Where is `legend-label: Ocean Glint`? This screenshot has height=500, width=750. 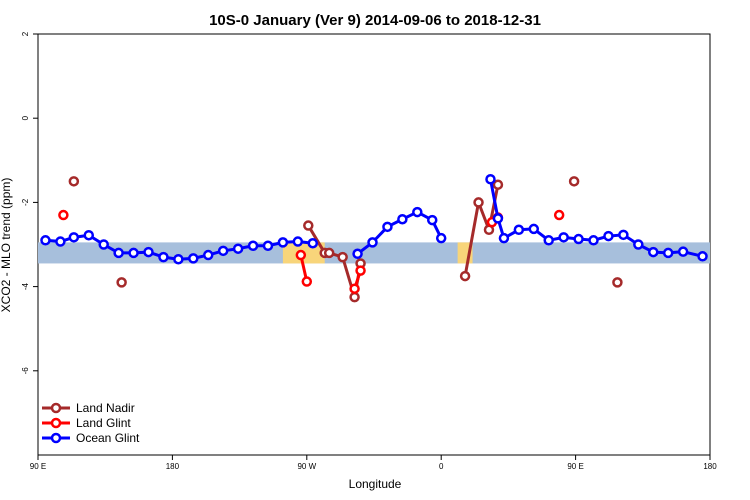 legend-label: Ocean Glint is located at coordinates (108, 438).